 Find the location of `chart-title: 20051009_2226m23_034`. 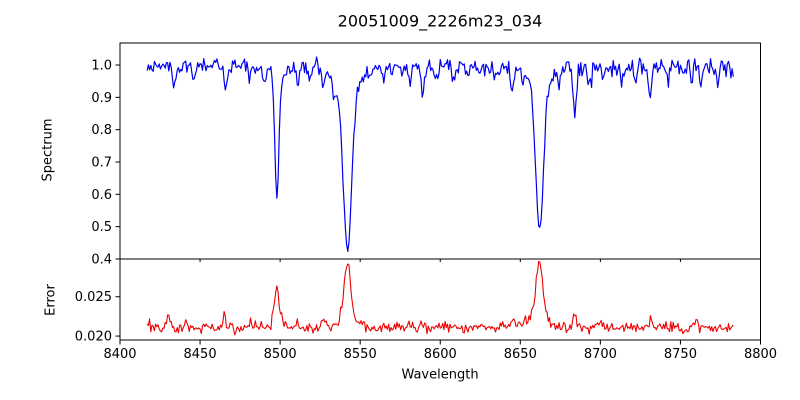

chart-title: 20051009_2226m23_034 is located at coordinates (440, 21).